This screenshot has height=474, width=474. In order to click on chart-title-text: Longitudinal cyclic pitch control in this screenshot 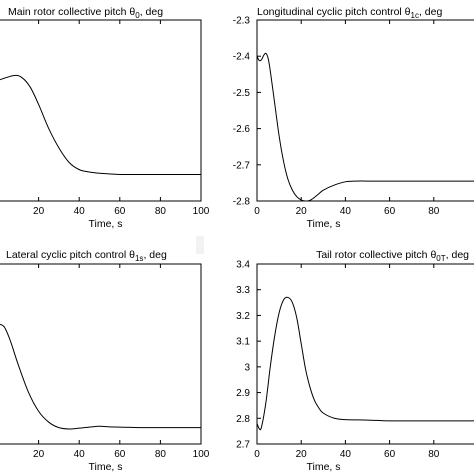, I will do `click(331, 12)`.